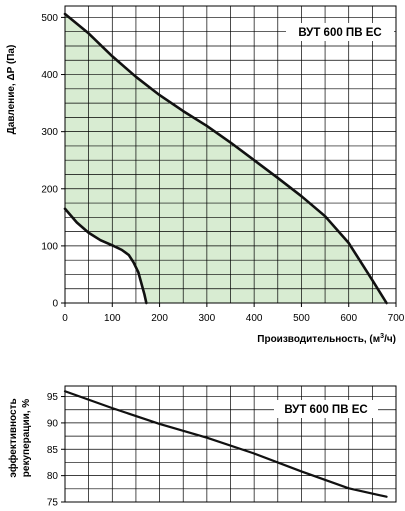  Describe the element at coordinates (65, 318) in the screenshot. I see `x-tick-label: 0` at that location.